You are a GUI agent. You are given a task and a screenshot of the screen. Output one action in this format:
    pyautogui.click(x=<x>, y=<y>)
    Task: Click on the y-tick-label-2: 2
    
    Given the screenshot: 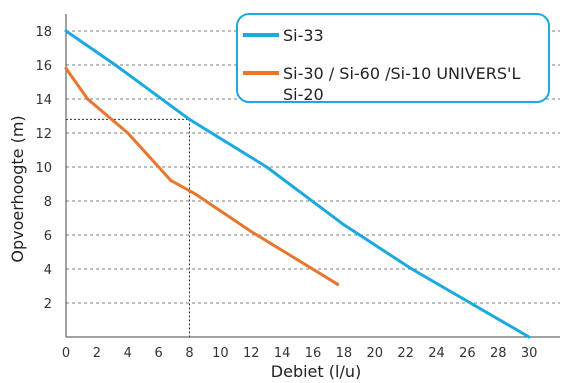 What is the action you would take?
    pyautogui.click(x=48, y=304)
    